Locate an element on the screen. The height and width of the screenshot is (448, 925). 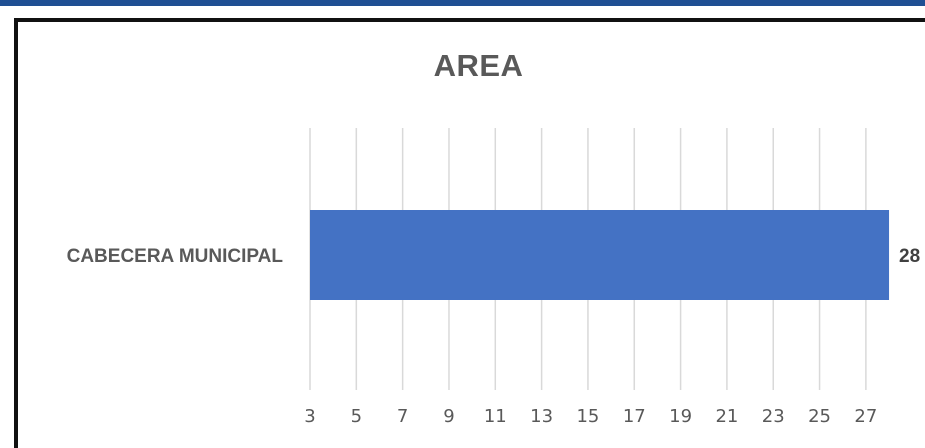
x-tick-label: 27 is located at coordinates (865, 416).